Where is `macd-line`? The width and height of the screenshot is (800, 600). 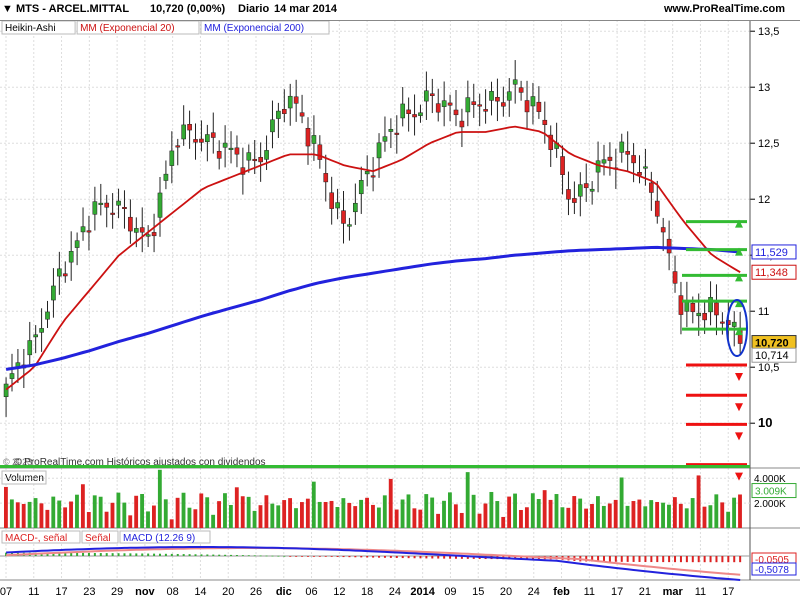 macd-line is located at coordinates (373, 563).